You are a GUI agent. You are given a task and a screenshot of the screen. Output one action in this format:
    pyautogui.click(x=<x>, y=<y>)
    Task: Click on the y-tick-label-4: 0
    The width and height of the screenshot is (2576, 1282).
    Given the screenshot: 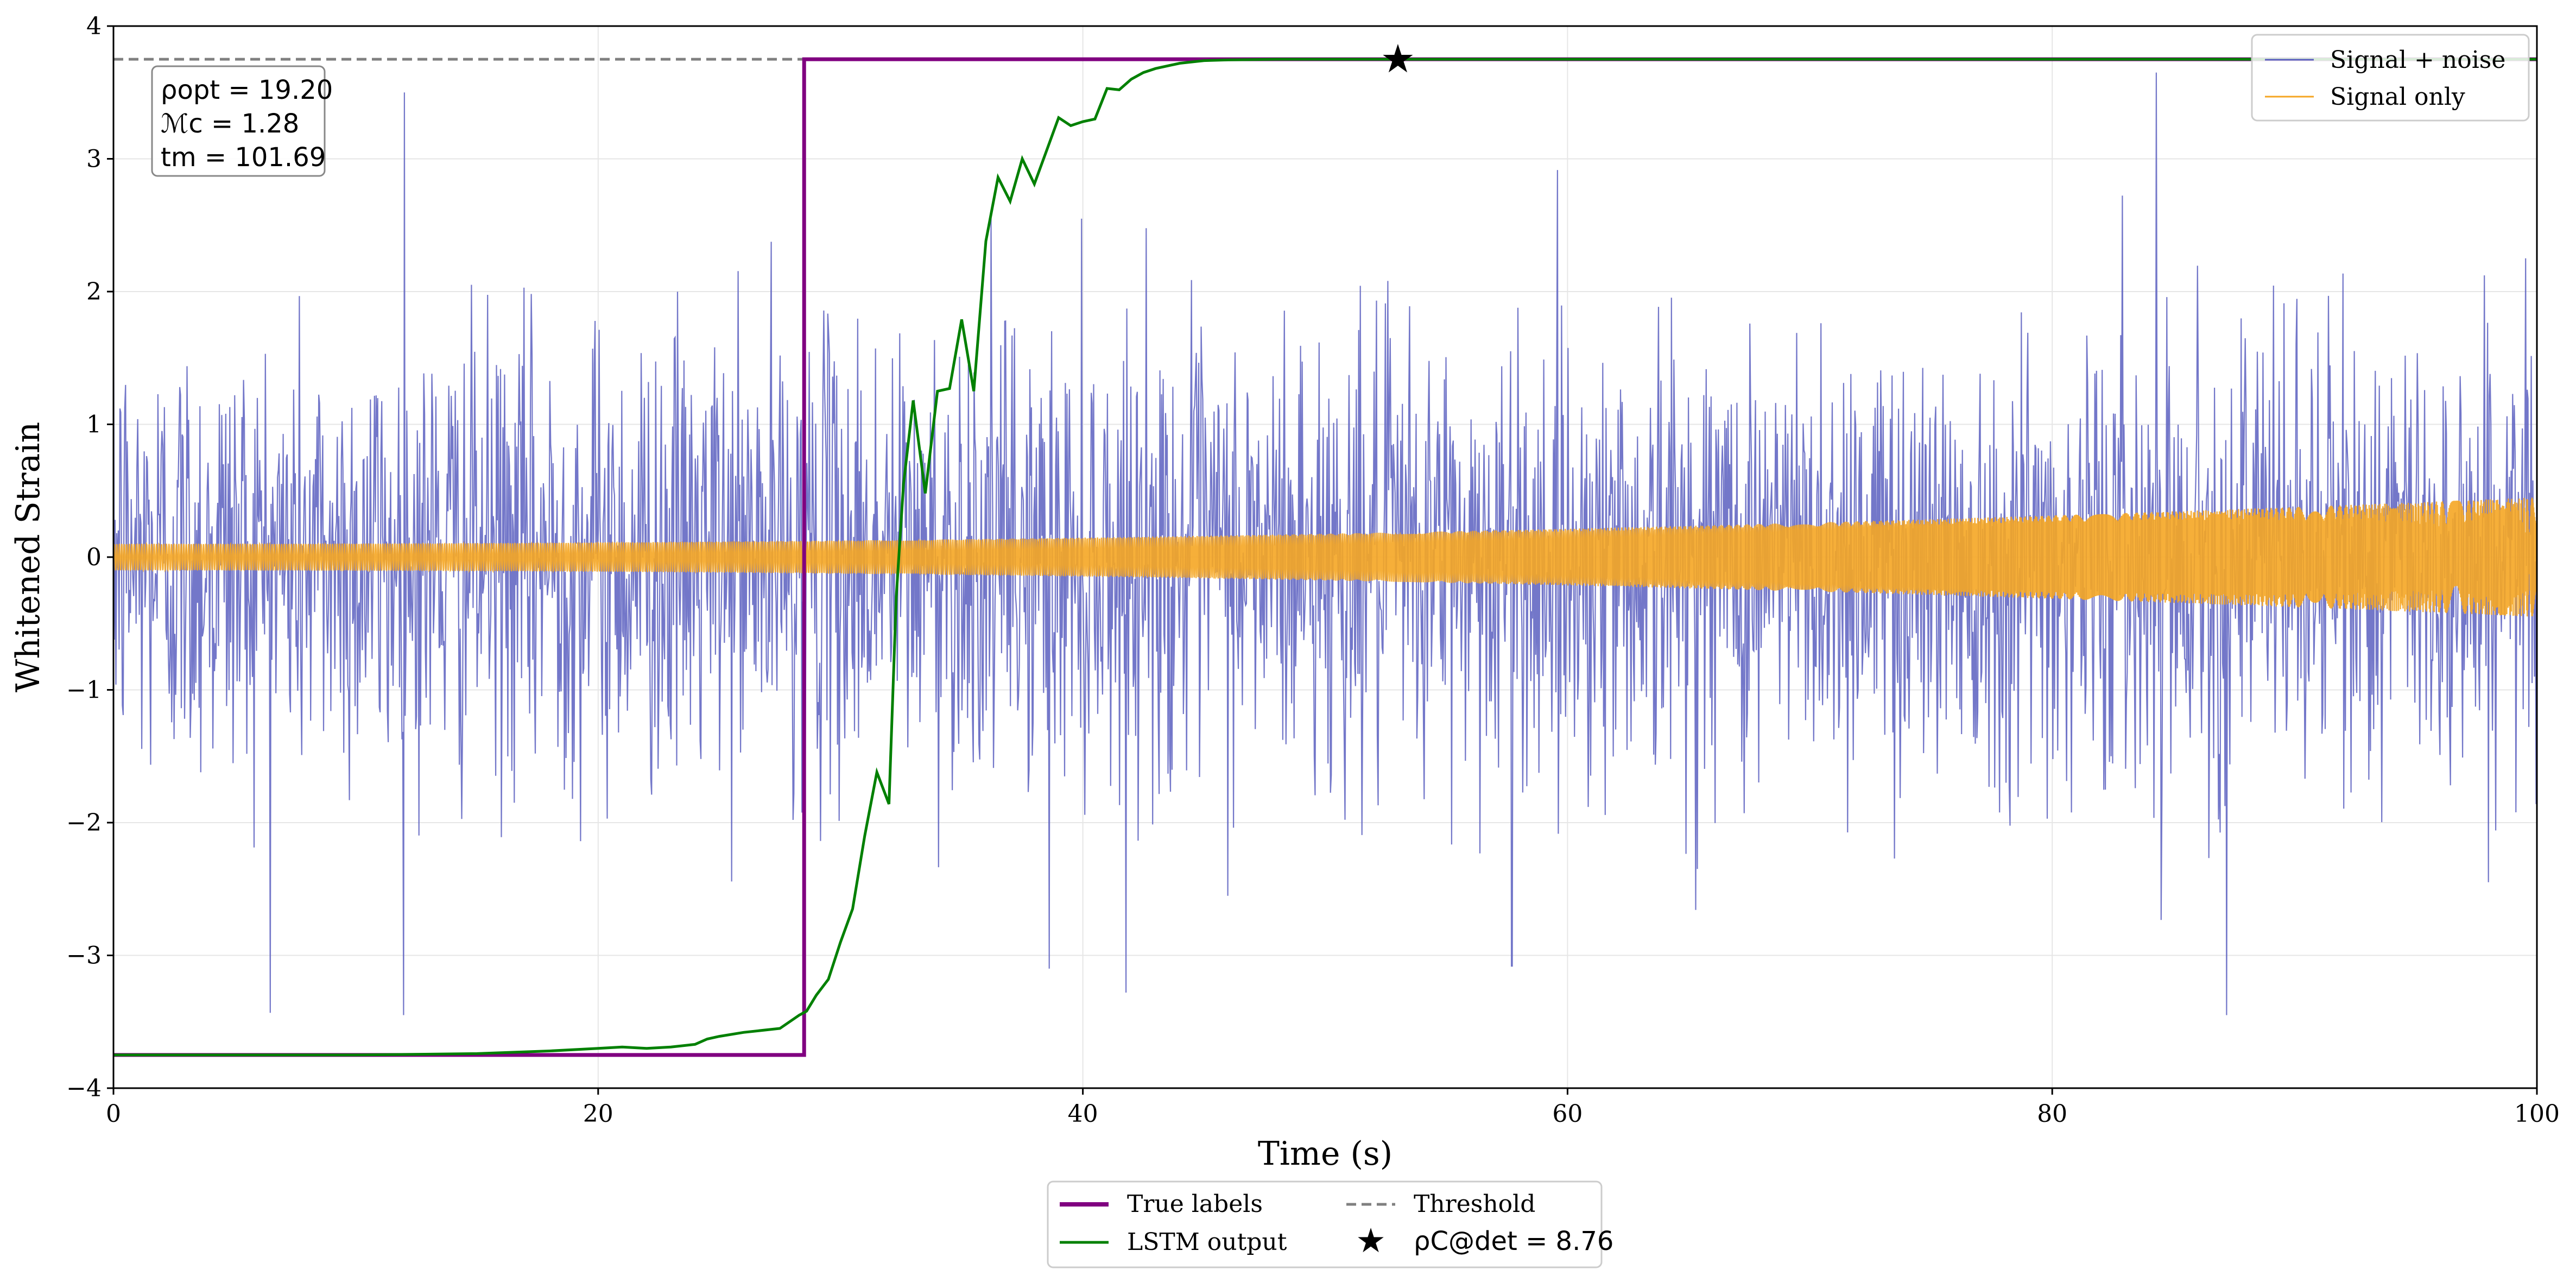 What is the action you would take?
    pyautogui.click(x=94, y=557)
    